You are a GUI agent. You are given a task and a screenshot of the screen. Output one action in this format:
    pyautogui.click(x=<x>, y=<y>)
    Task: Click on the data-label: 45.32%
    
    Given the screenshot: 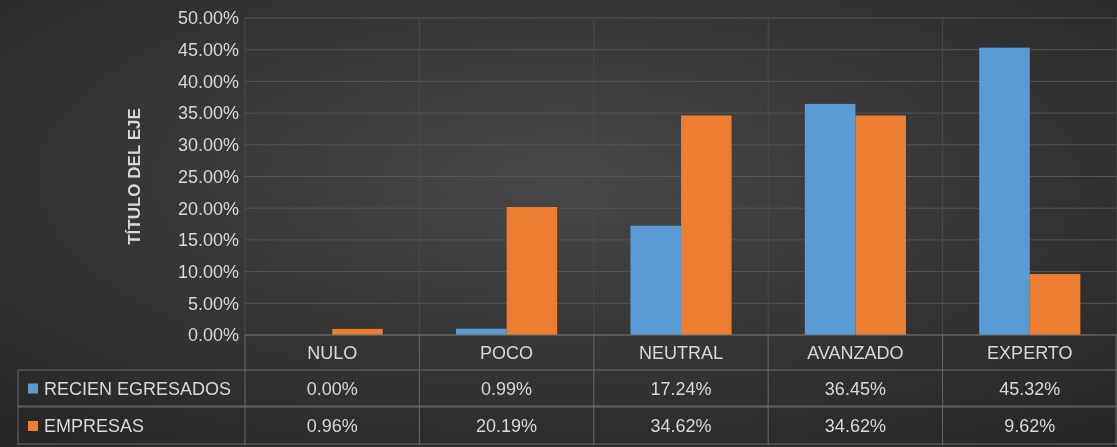 What is the action you would take?
    pyautogui.click(x=1030, y=388)
    